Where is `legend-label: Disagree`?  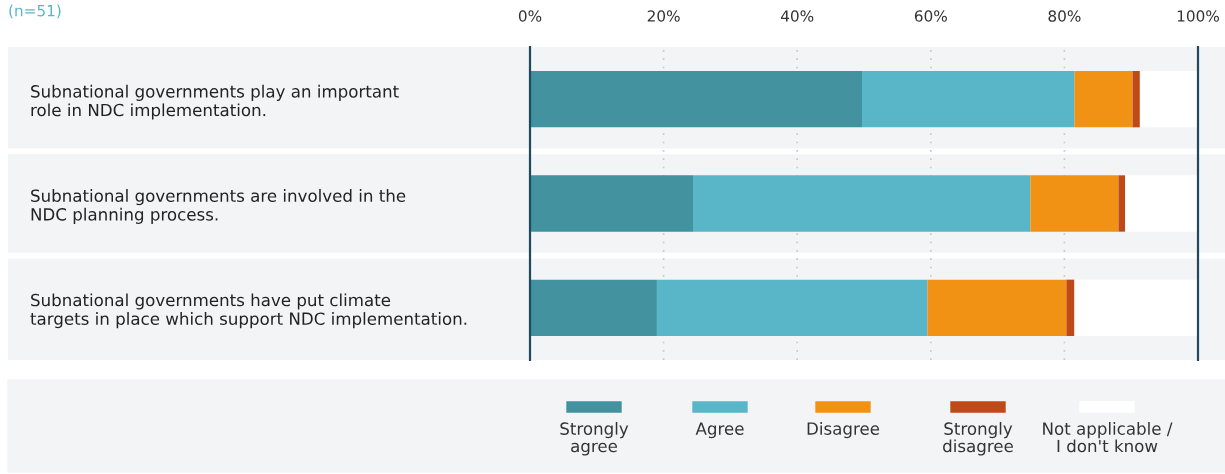
legend-label: Disagree is located at coordinates (843, 430).